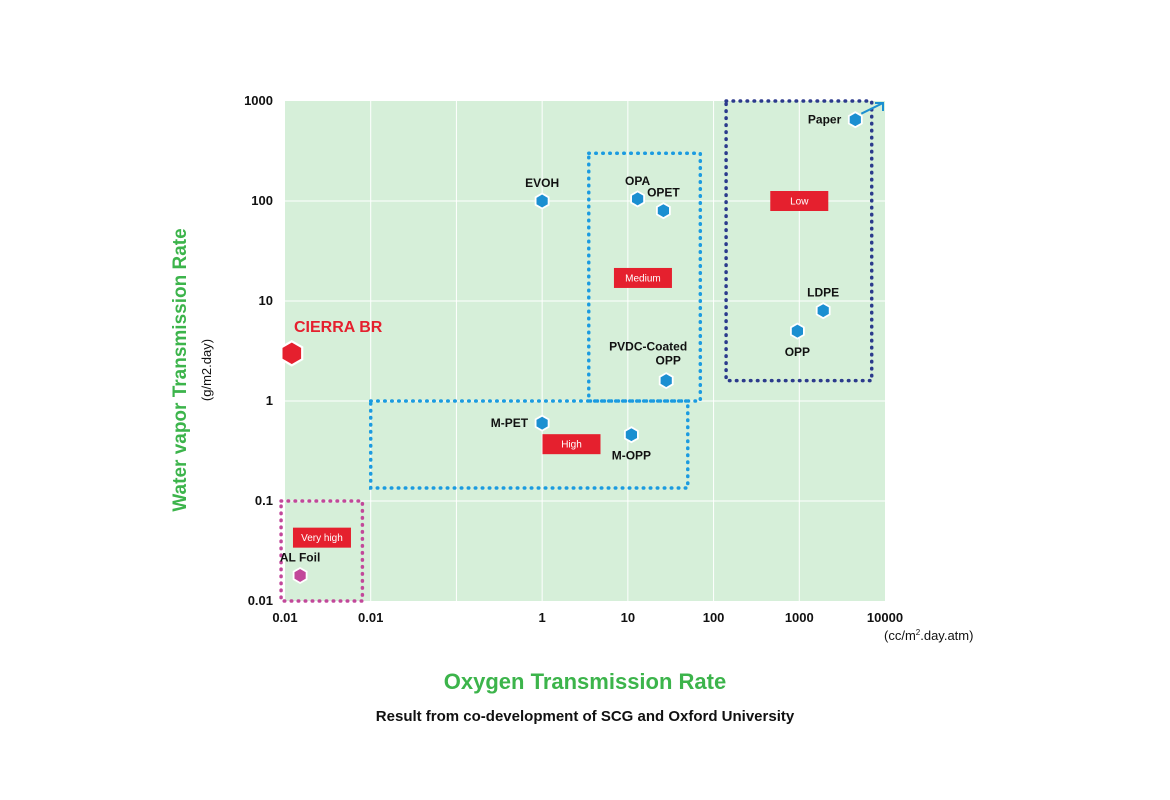  I want to click on y-tick-label: 10, so click(266, 300).